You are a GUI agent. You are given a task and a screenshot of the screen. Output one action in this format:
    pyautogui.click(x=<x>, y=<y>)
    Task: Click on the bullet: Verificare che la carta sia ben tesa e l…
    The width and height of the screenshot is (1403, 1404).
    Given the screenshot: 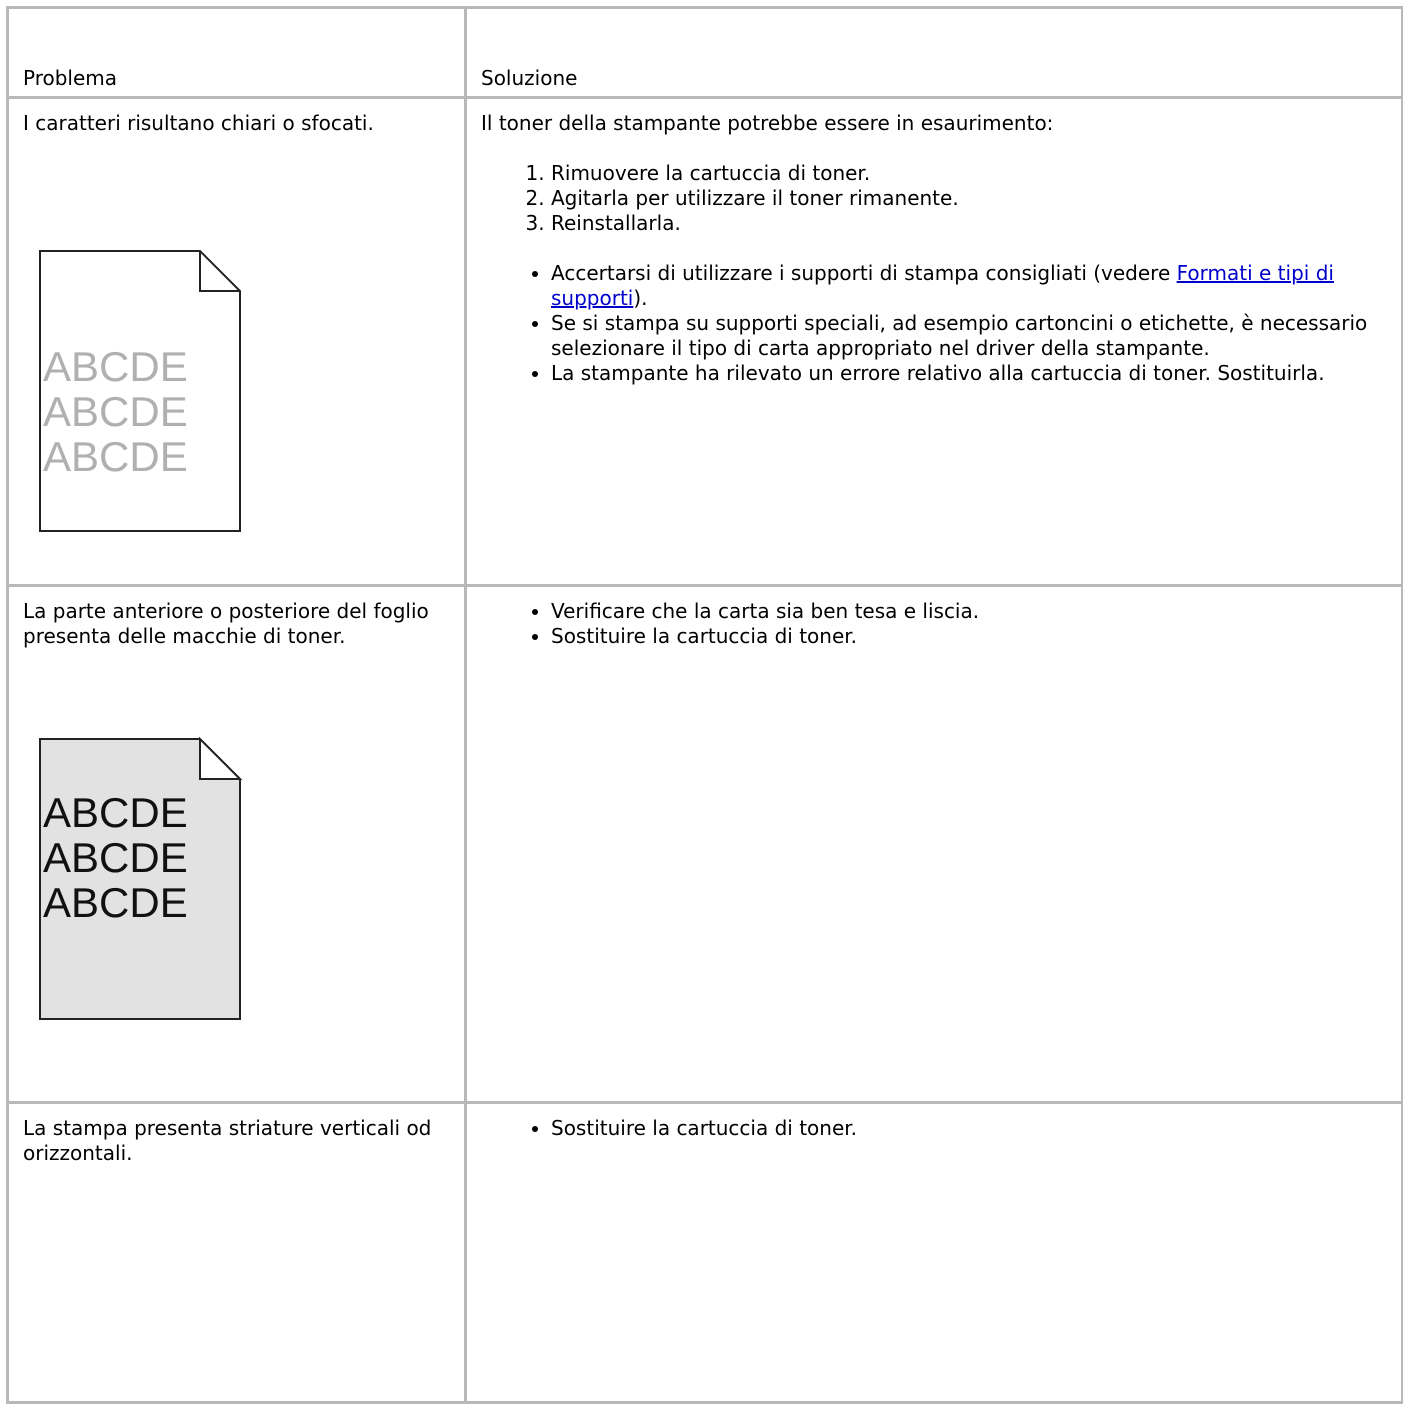 What is the action you would take?
    pyautogui.click(x=969, y=611)
    